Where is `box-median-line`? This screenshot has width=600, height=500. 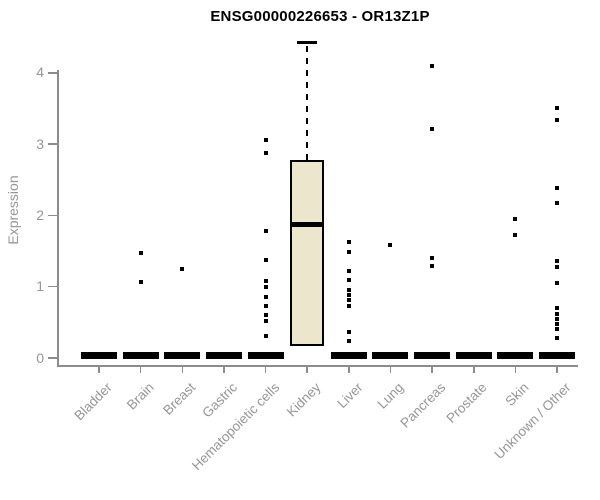 box-median-line is located at coordinates (307, 225).